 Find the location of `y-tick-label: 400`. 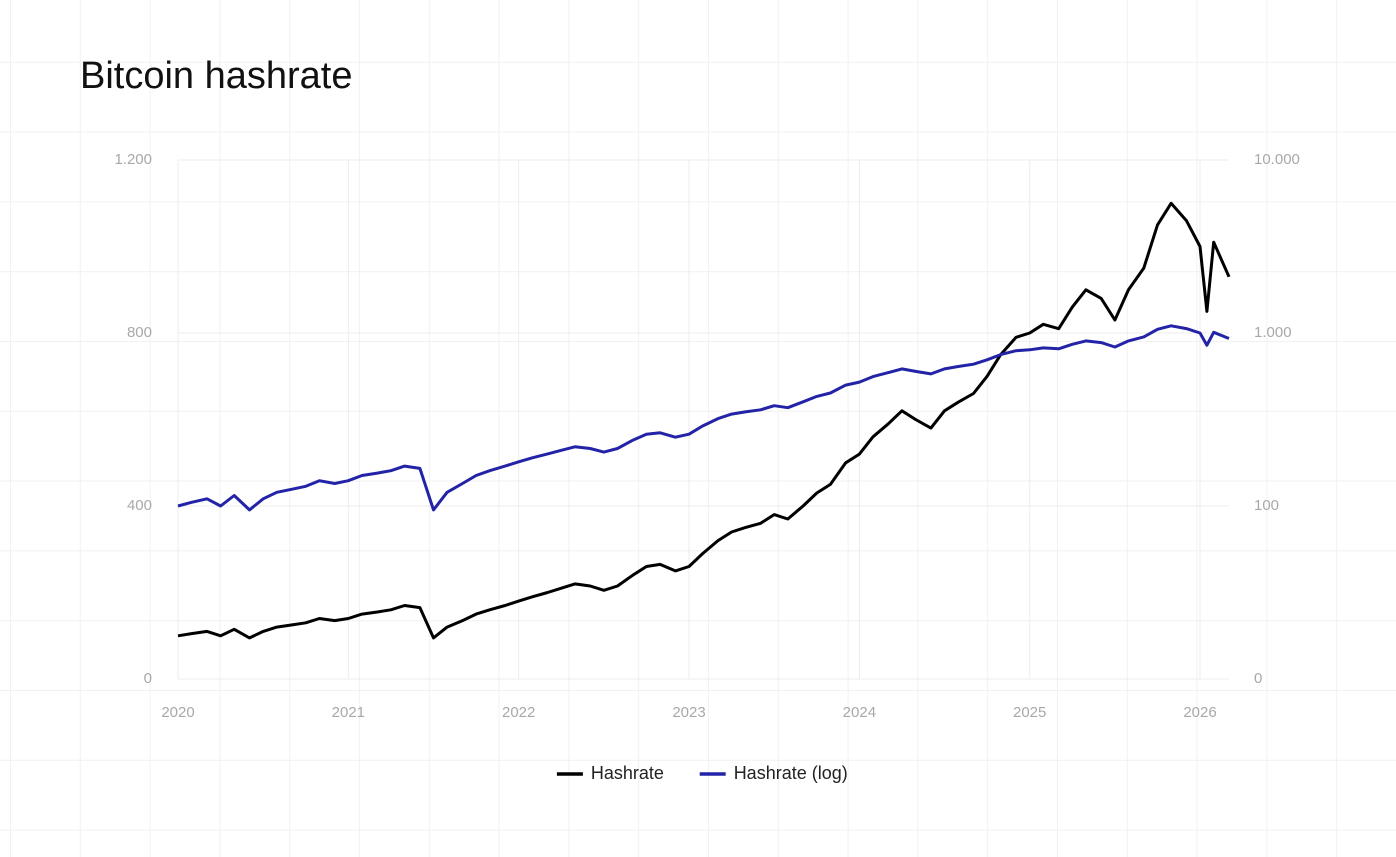

y-tick-label: 400 is located at coordinates (139, 505).